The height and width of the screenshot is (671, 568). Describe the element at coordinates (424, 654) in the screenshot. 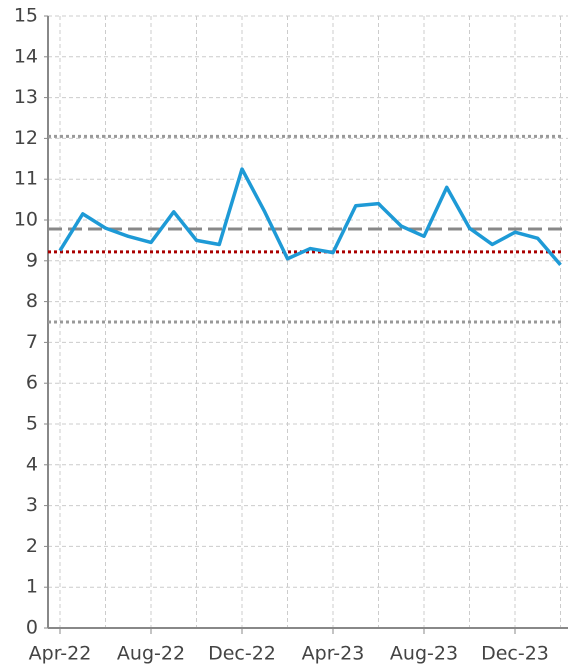

I see `x-tick-label: Aug-23` at that location.